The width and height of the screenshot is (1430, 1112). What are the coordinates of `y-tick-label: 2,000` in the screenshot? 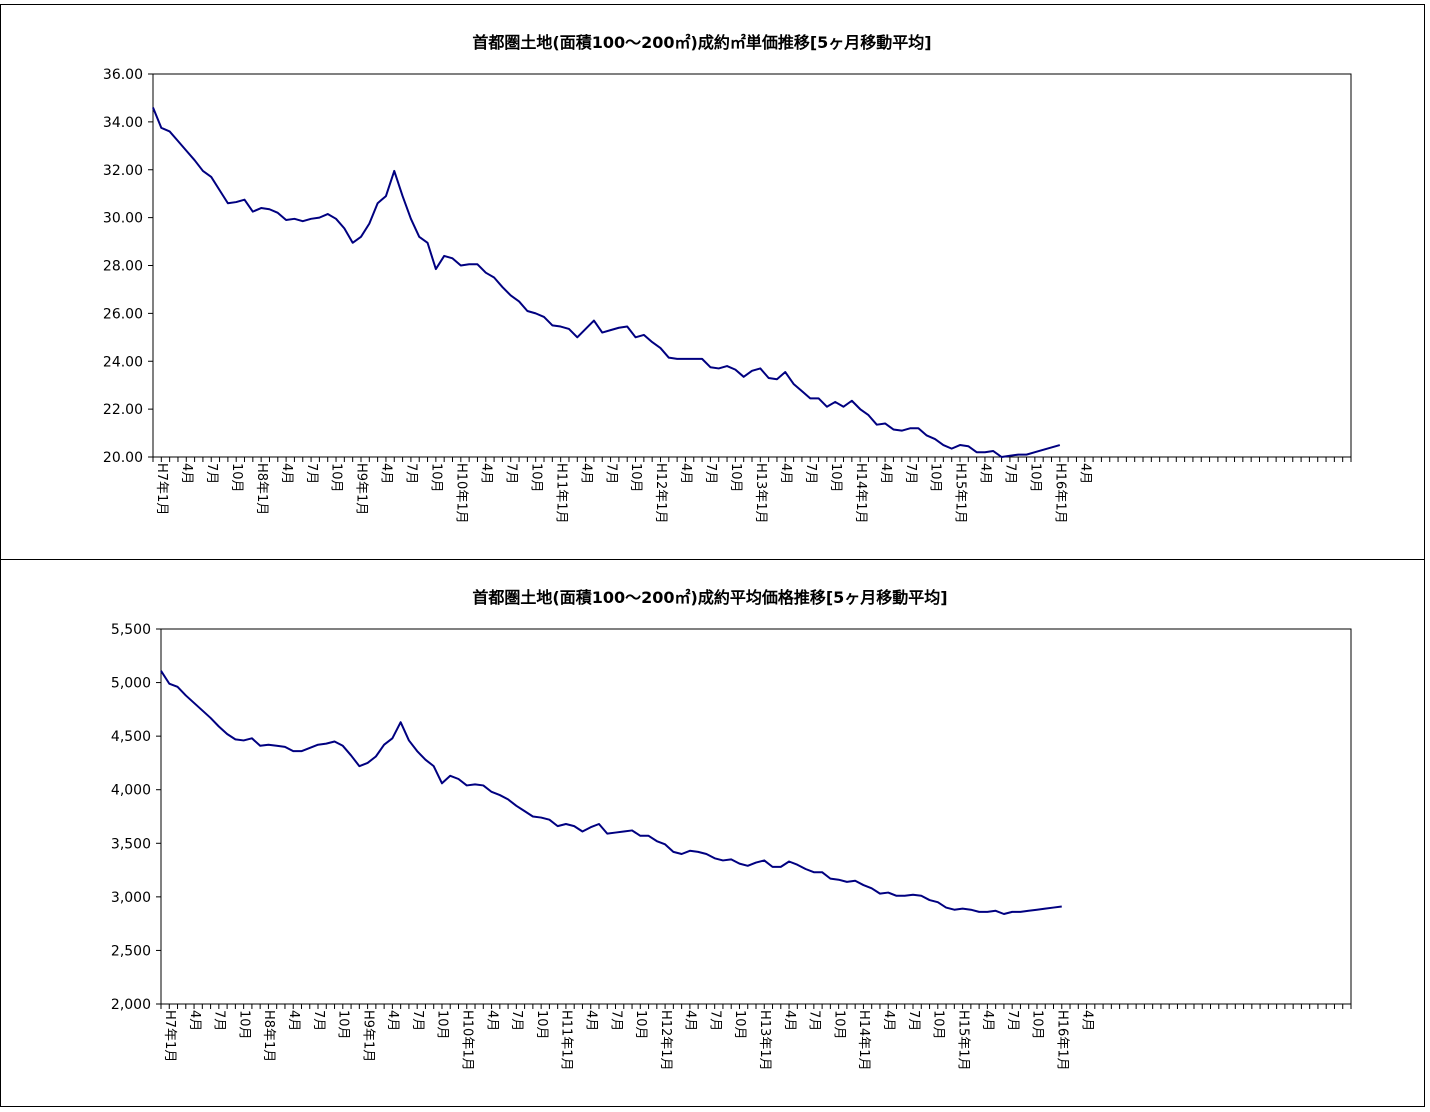 It's located at (131, 1005).